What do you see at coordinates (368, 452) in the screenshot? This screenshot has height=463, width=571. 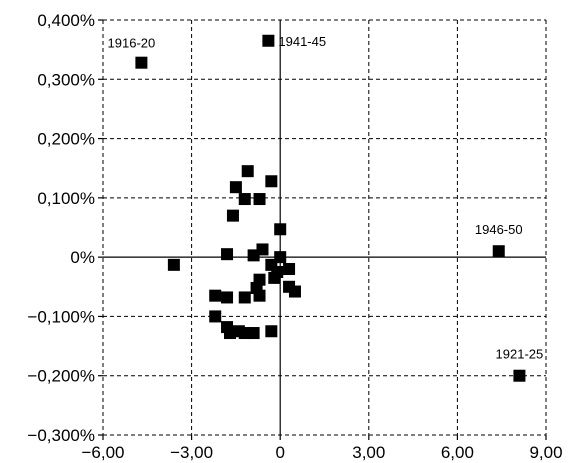 I see `x-tick-label: 3,00` at bounding box center [368, 452].